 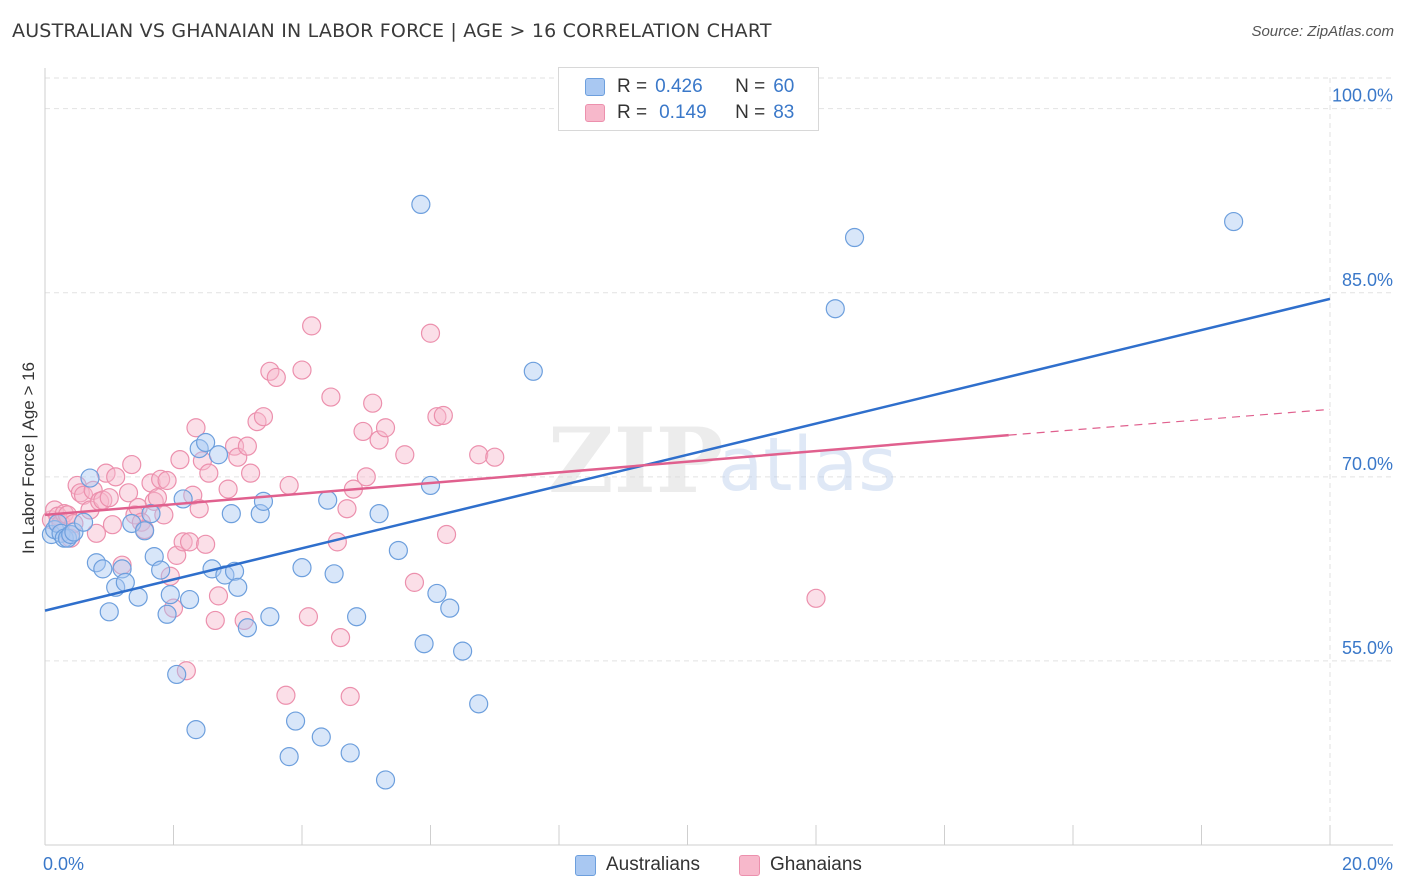 I want to click on ghanaians-trend-line, so click(x=526, y=475).